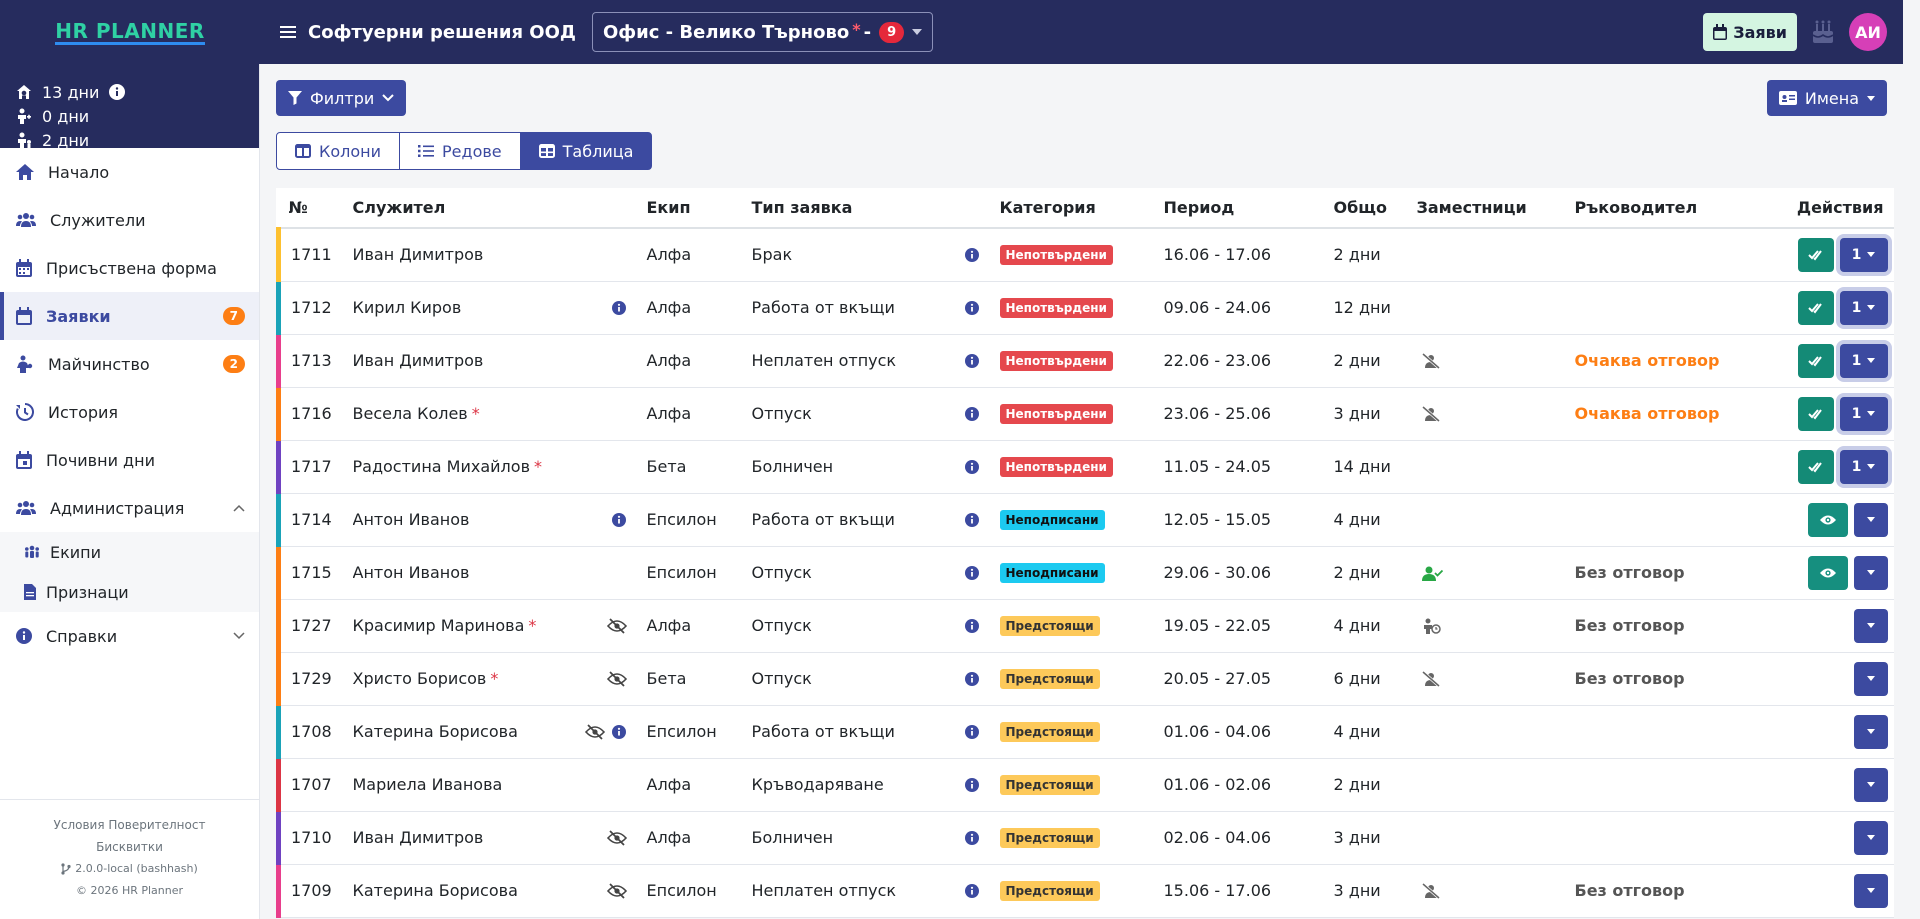  What do you see at coordinates (1365, 208) in the screenshot?
I see `col-header-total: Общо` at bounding box center [1365, 208].